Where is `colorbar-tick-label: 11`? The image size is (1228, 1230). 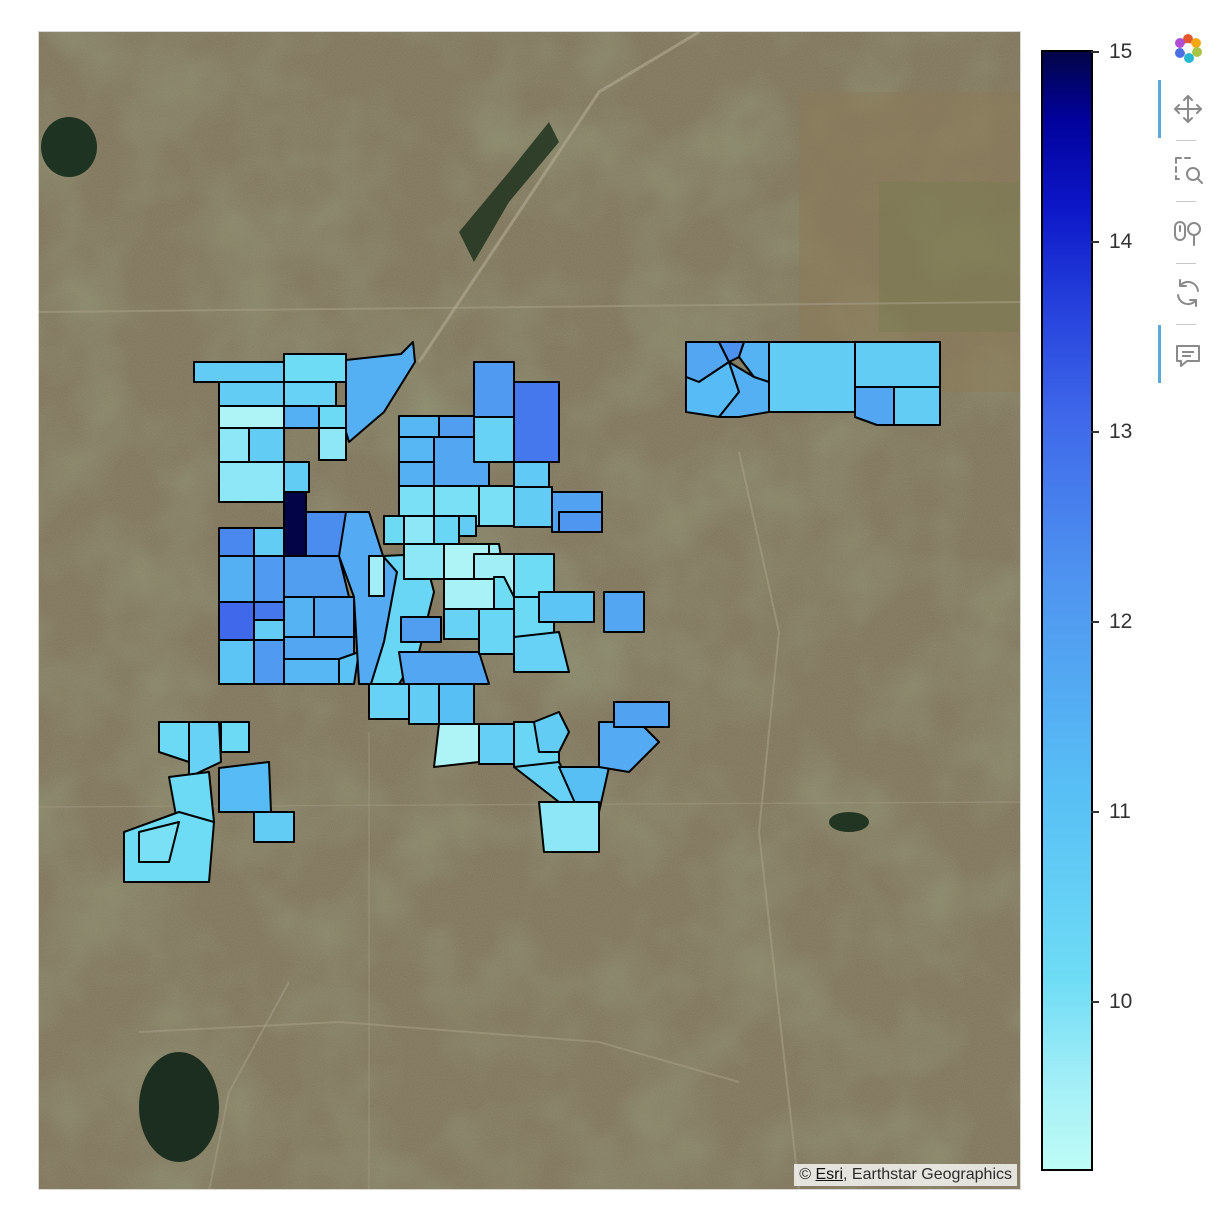 colorbar-tick-label: 11 is located at coordinates (1120, 811).